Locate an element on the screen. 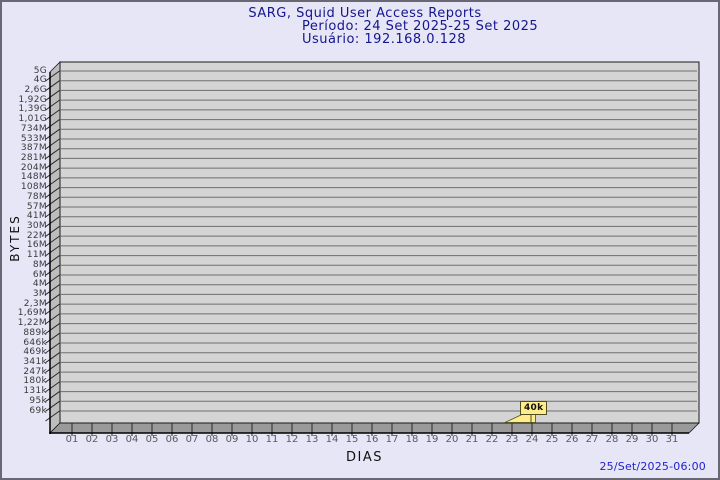 Image resolution: width=720 pixels, height=480 pixels. y-tick-label: 281M is located at coordinates (33, 157).